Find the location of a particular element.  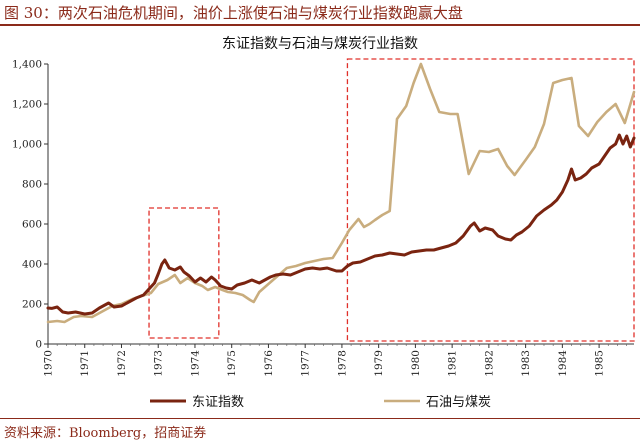

x-tick-label: 1973 is located at coordinates (159, 363).